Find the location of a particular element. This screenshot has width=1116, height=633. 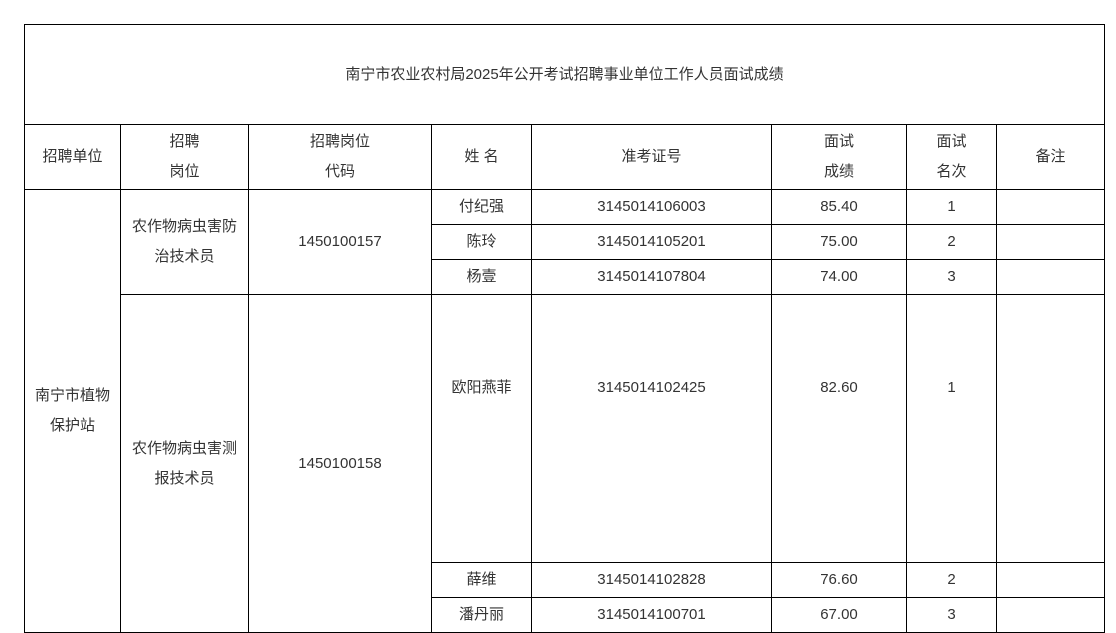

score-cell: 85.40 is located at coordinates (839, 207).